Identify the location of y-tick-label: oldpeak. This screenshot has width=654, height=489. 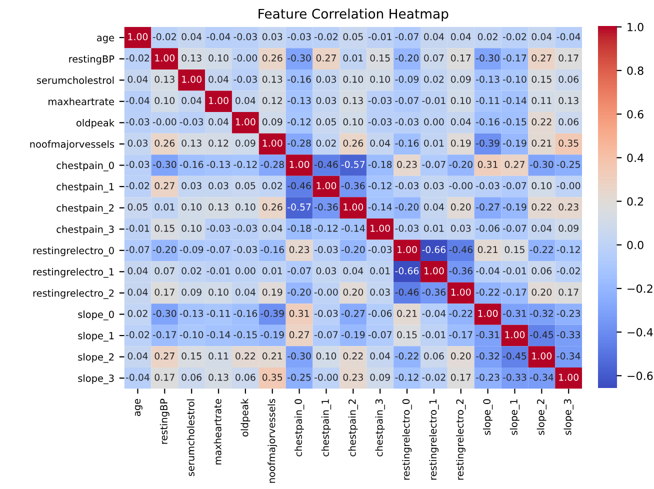
(95, 123).